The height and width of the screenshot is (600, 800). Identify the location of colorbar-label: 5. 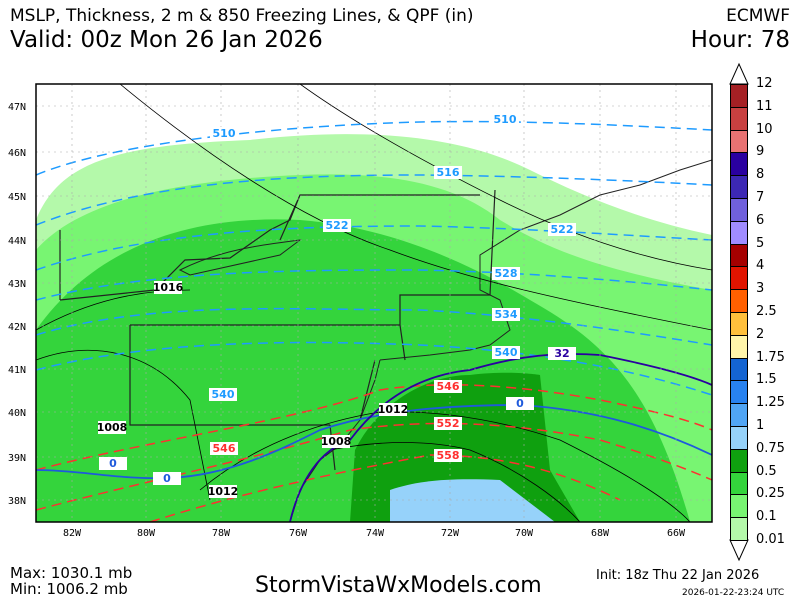
(760, 243).